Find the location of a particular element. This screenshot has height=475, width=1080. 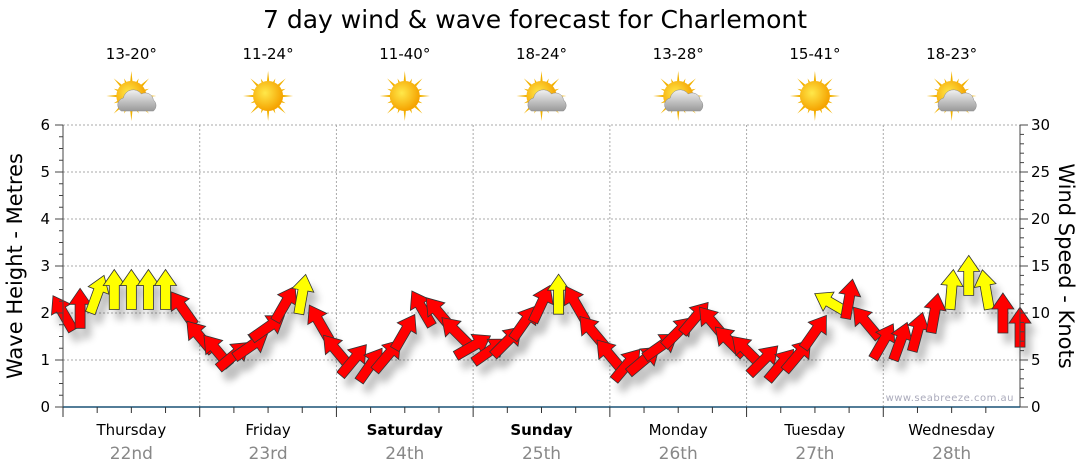

y-left-tick-label: 5 is located at coordinates (45, 172).